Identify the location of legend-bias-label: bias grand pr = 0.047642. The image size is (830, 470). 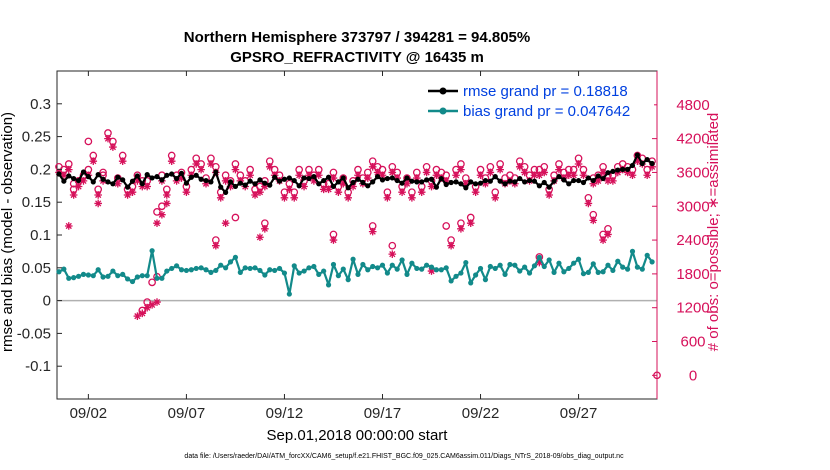
(546, 111).